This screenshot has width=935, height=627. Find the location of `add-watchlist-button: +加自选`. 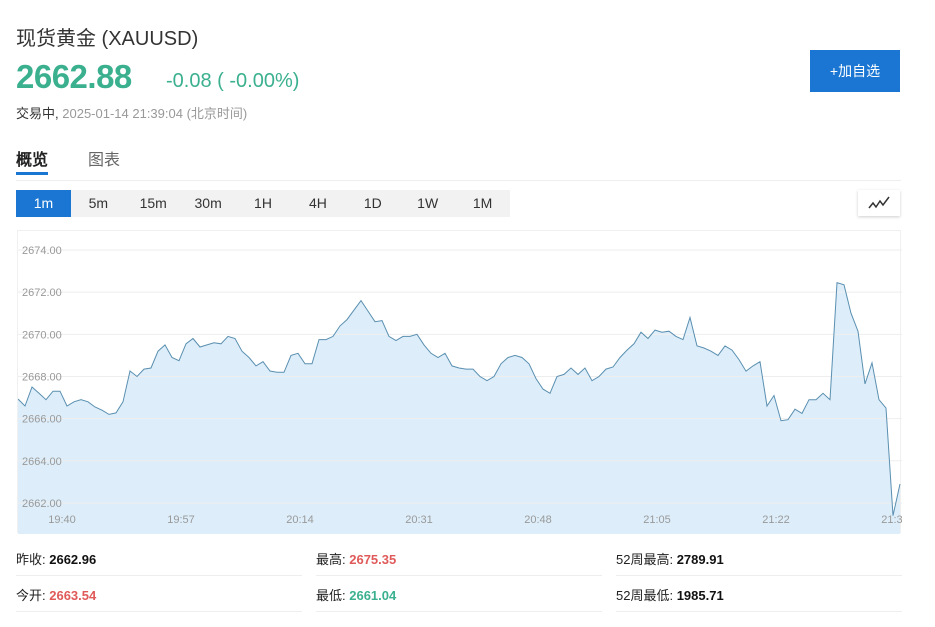

add-watchlist-button: +加自选 is located at coordinates (855, 71).